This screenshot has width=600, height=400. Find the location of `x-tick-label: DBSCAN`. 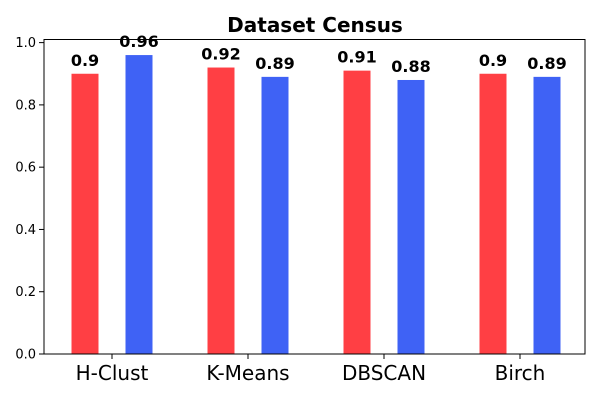

x-tick-label: DBSCAN is located at coordinates (384, 373).